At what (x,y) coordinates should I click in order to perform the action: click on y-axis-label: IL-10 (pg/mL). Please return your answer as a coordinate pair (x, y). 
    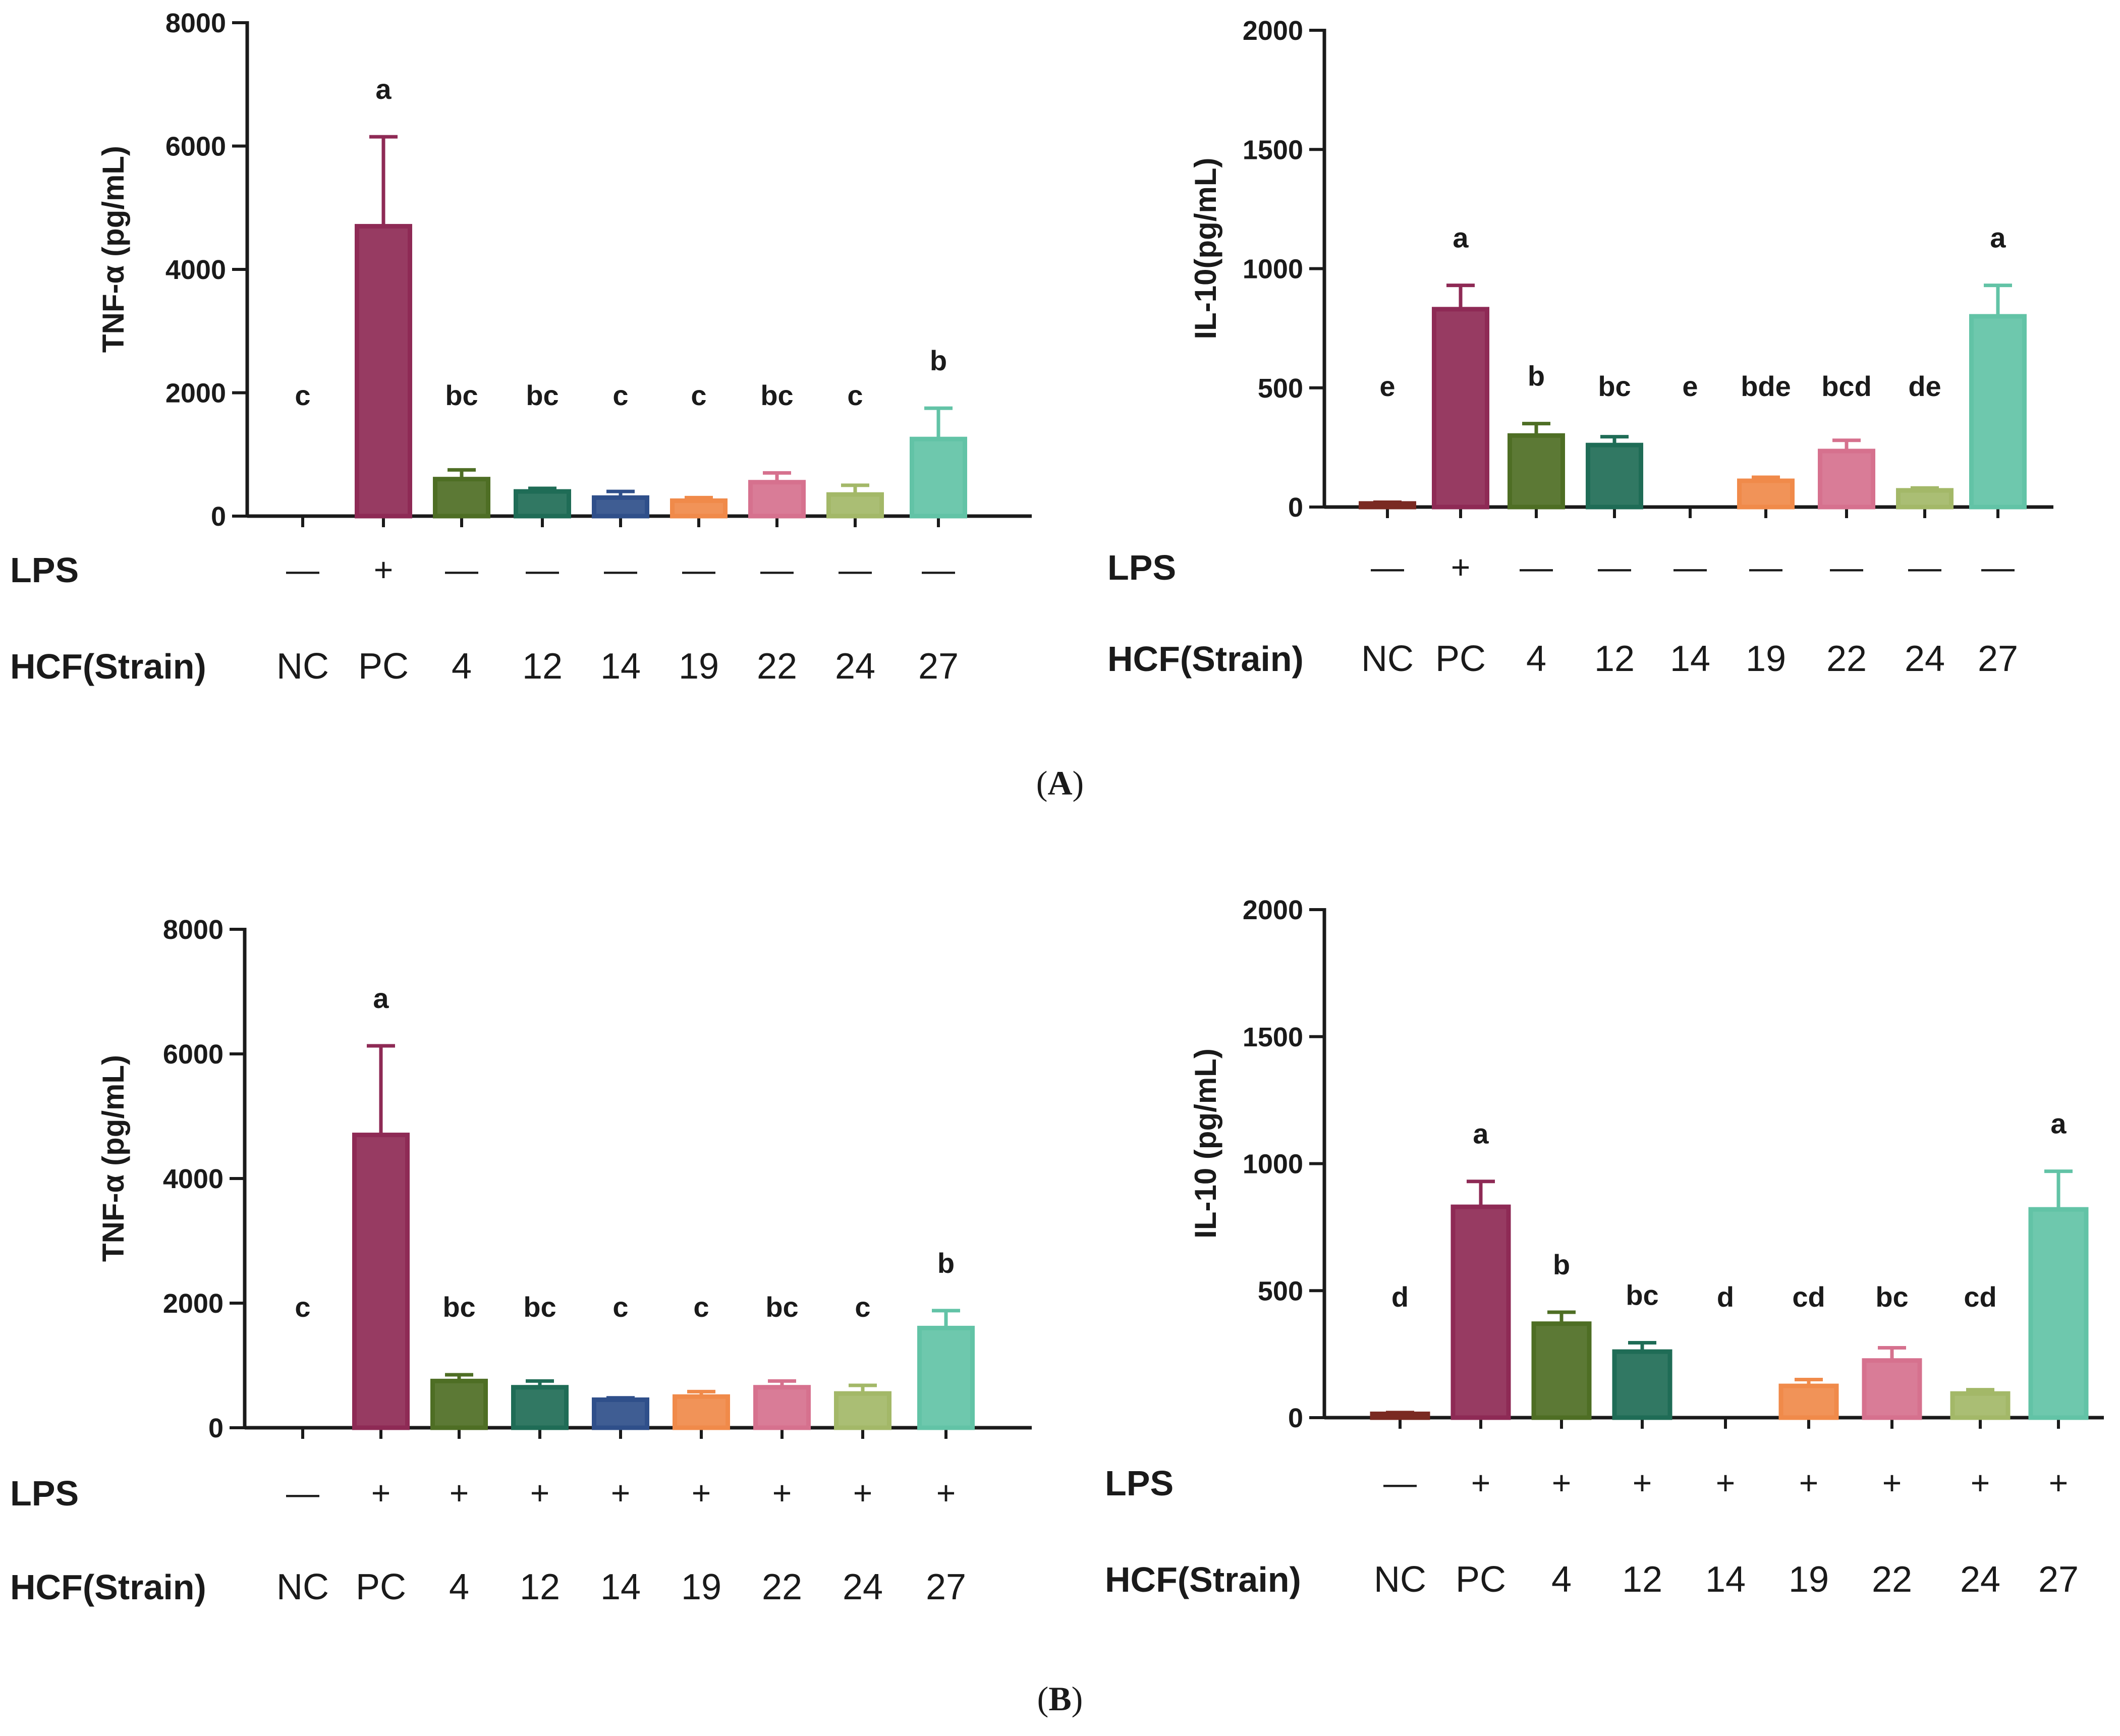
    Looking at the image, I should click on (1205, 1143).